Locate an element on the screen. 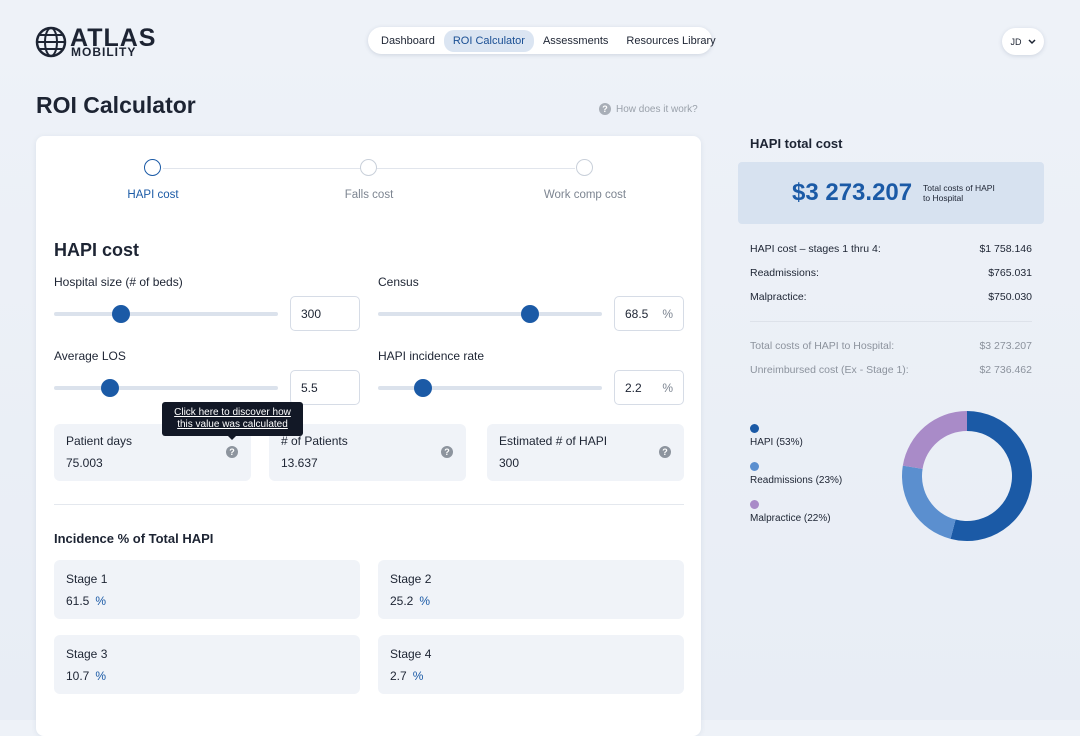 The width and height of the screenshot is (1080, 736). legend-label: Readmissions (23%) is located at coordinates (796, 480).